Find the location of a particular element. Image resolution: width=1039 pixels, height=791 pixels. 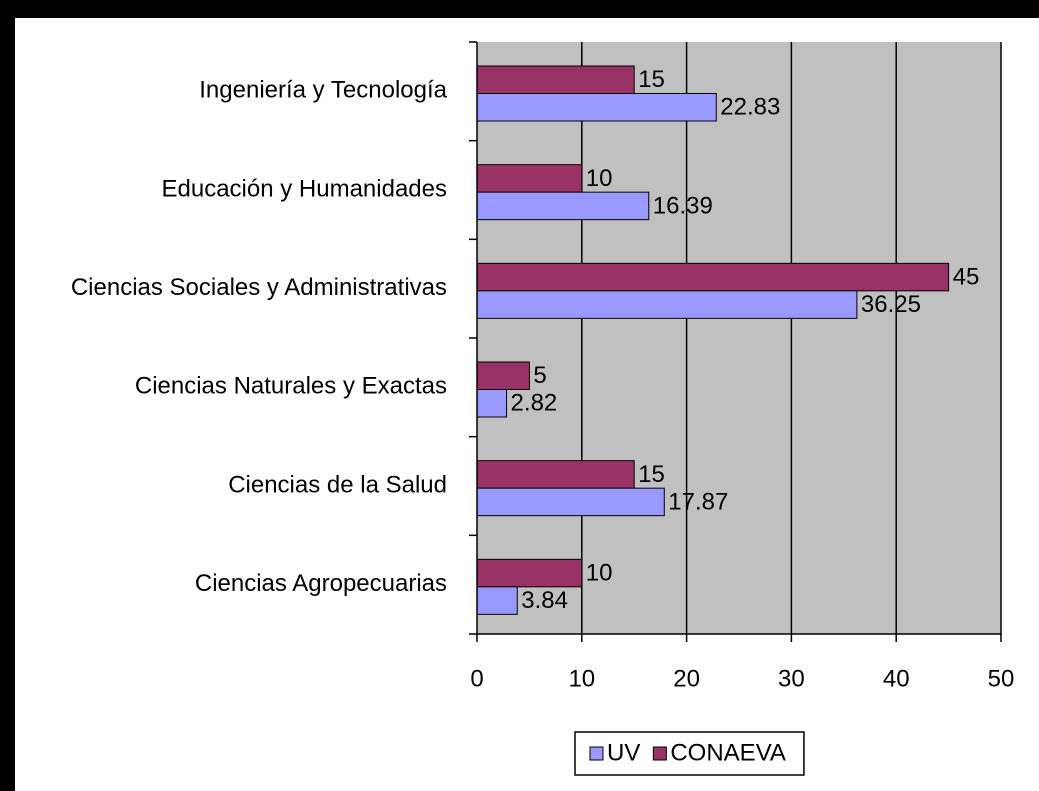

x-tick-label: 10 is located at coordinates (581, 678).